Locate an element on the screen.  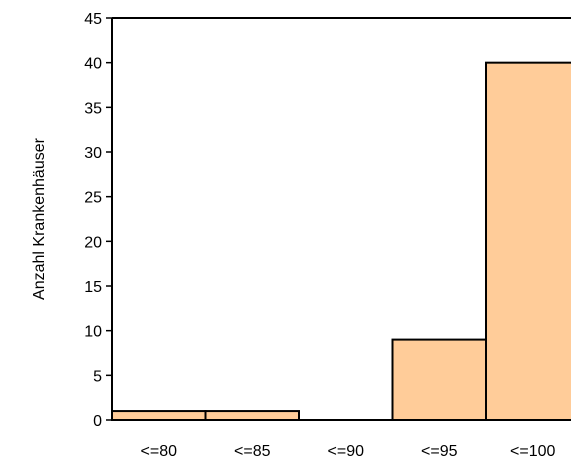
y-tick-label: 30 is located at coordinates (93, 153).